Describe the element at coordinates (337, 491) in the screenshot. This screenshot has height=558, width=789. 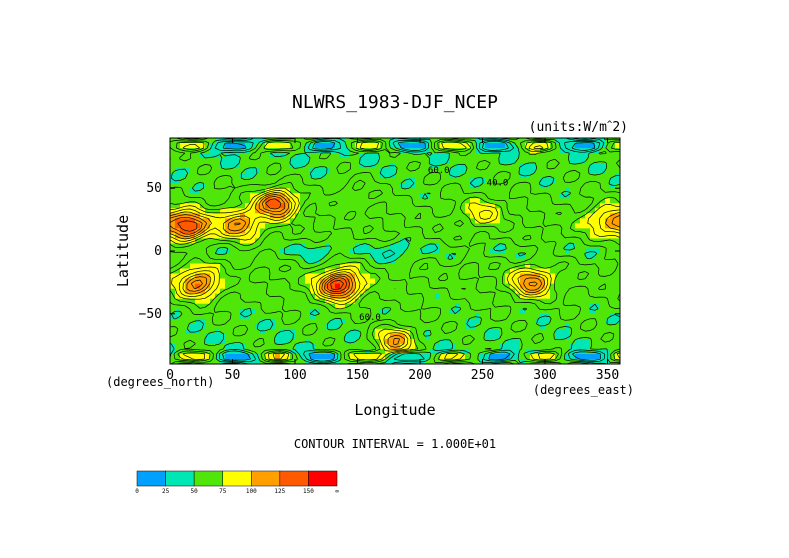
I see `colorbar-label: ∞` at that location.